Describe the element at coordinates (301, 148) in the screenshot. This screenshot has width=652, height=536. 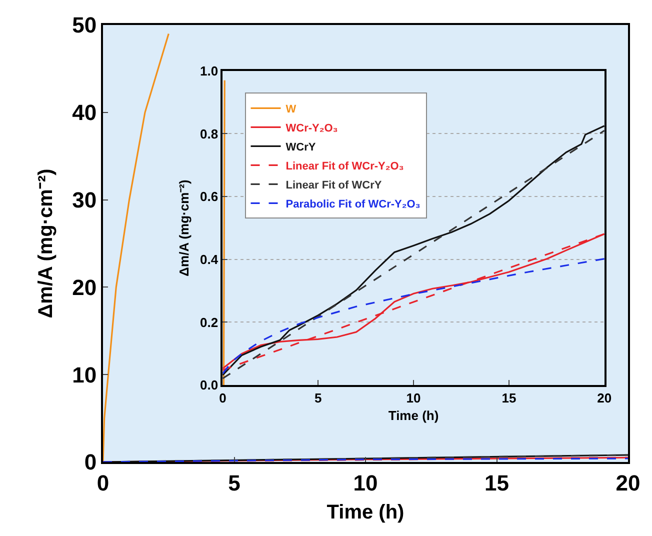
I see `legend-label: WCrY` at that location.